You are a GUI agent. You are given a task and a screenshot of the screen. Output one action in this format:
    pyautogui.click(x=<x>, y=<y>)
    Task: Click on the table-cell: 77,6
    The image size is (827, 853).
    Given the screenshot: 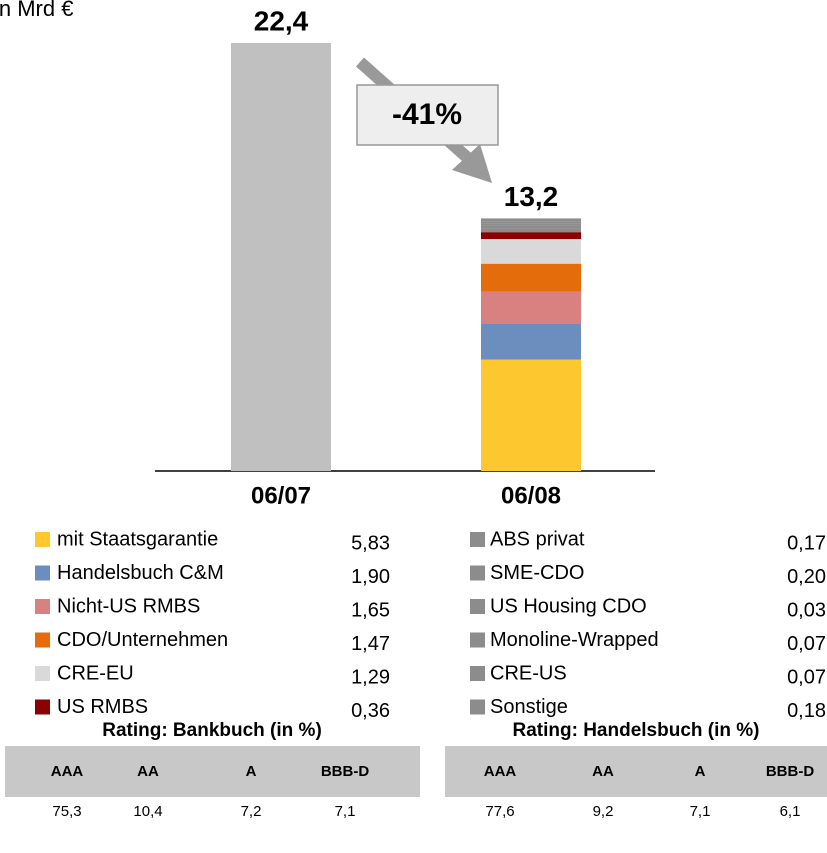 What is the action you would take?
    pyautogui.click(x=499, y=811)
    